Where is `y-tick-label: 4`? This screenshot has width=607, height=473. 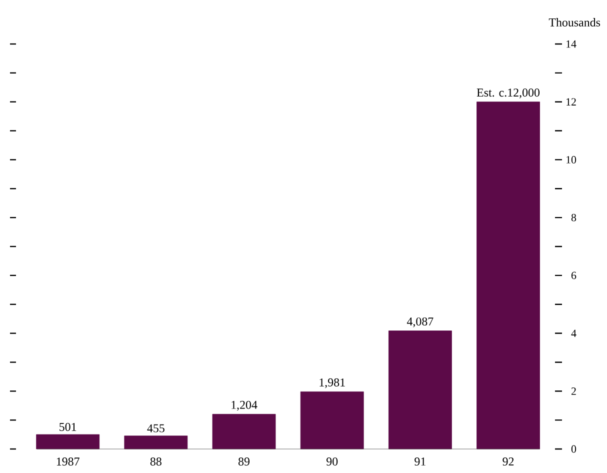 y-tick-label: 4 is located at coordinates (573, 333).